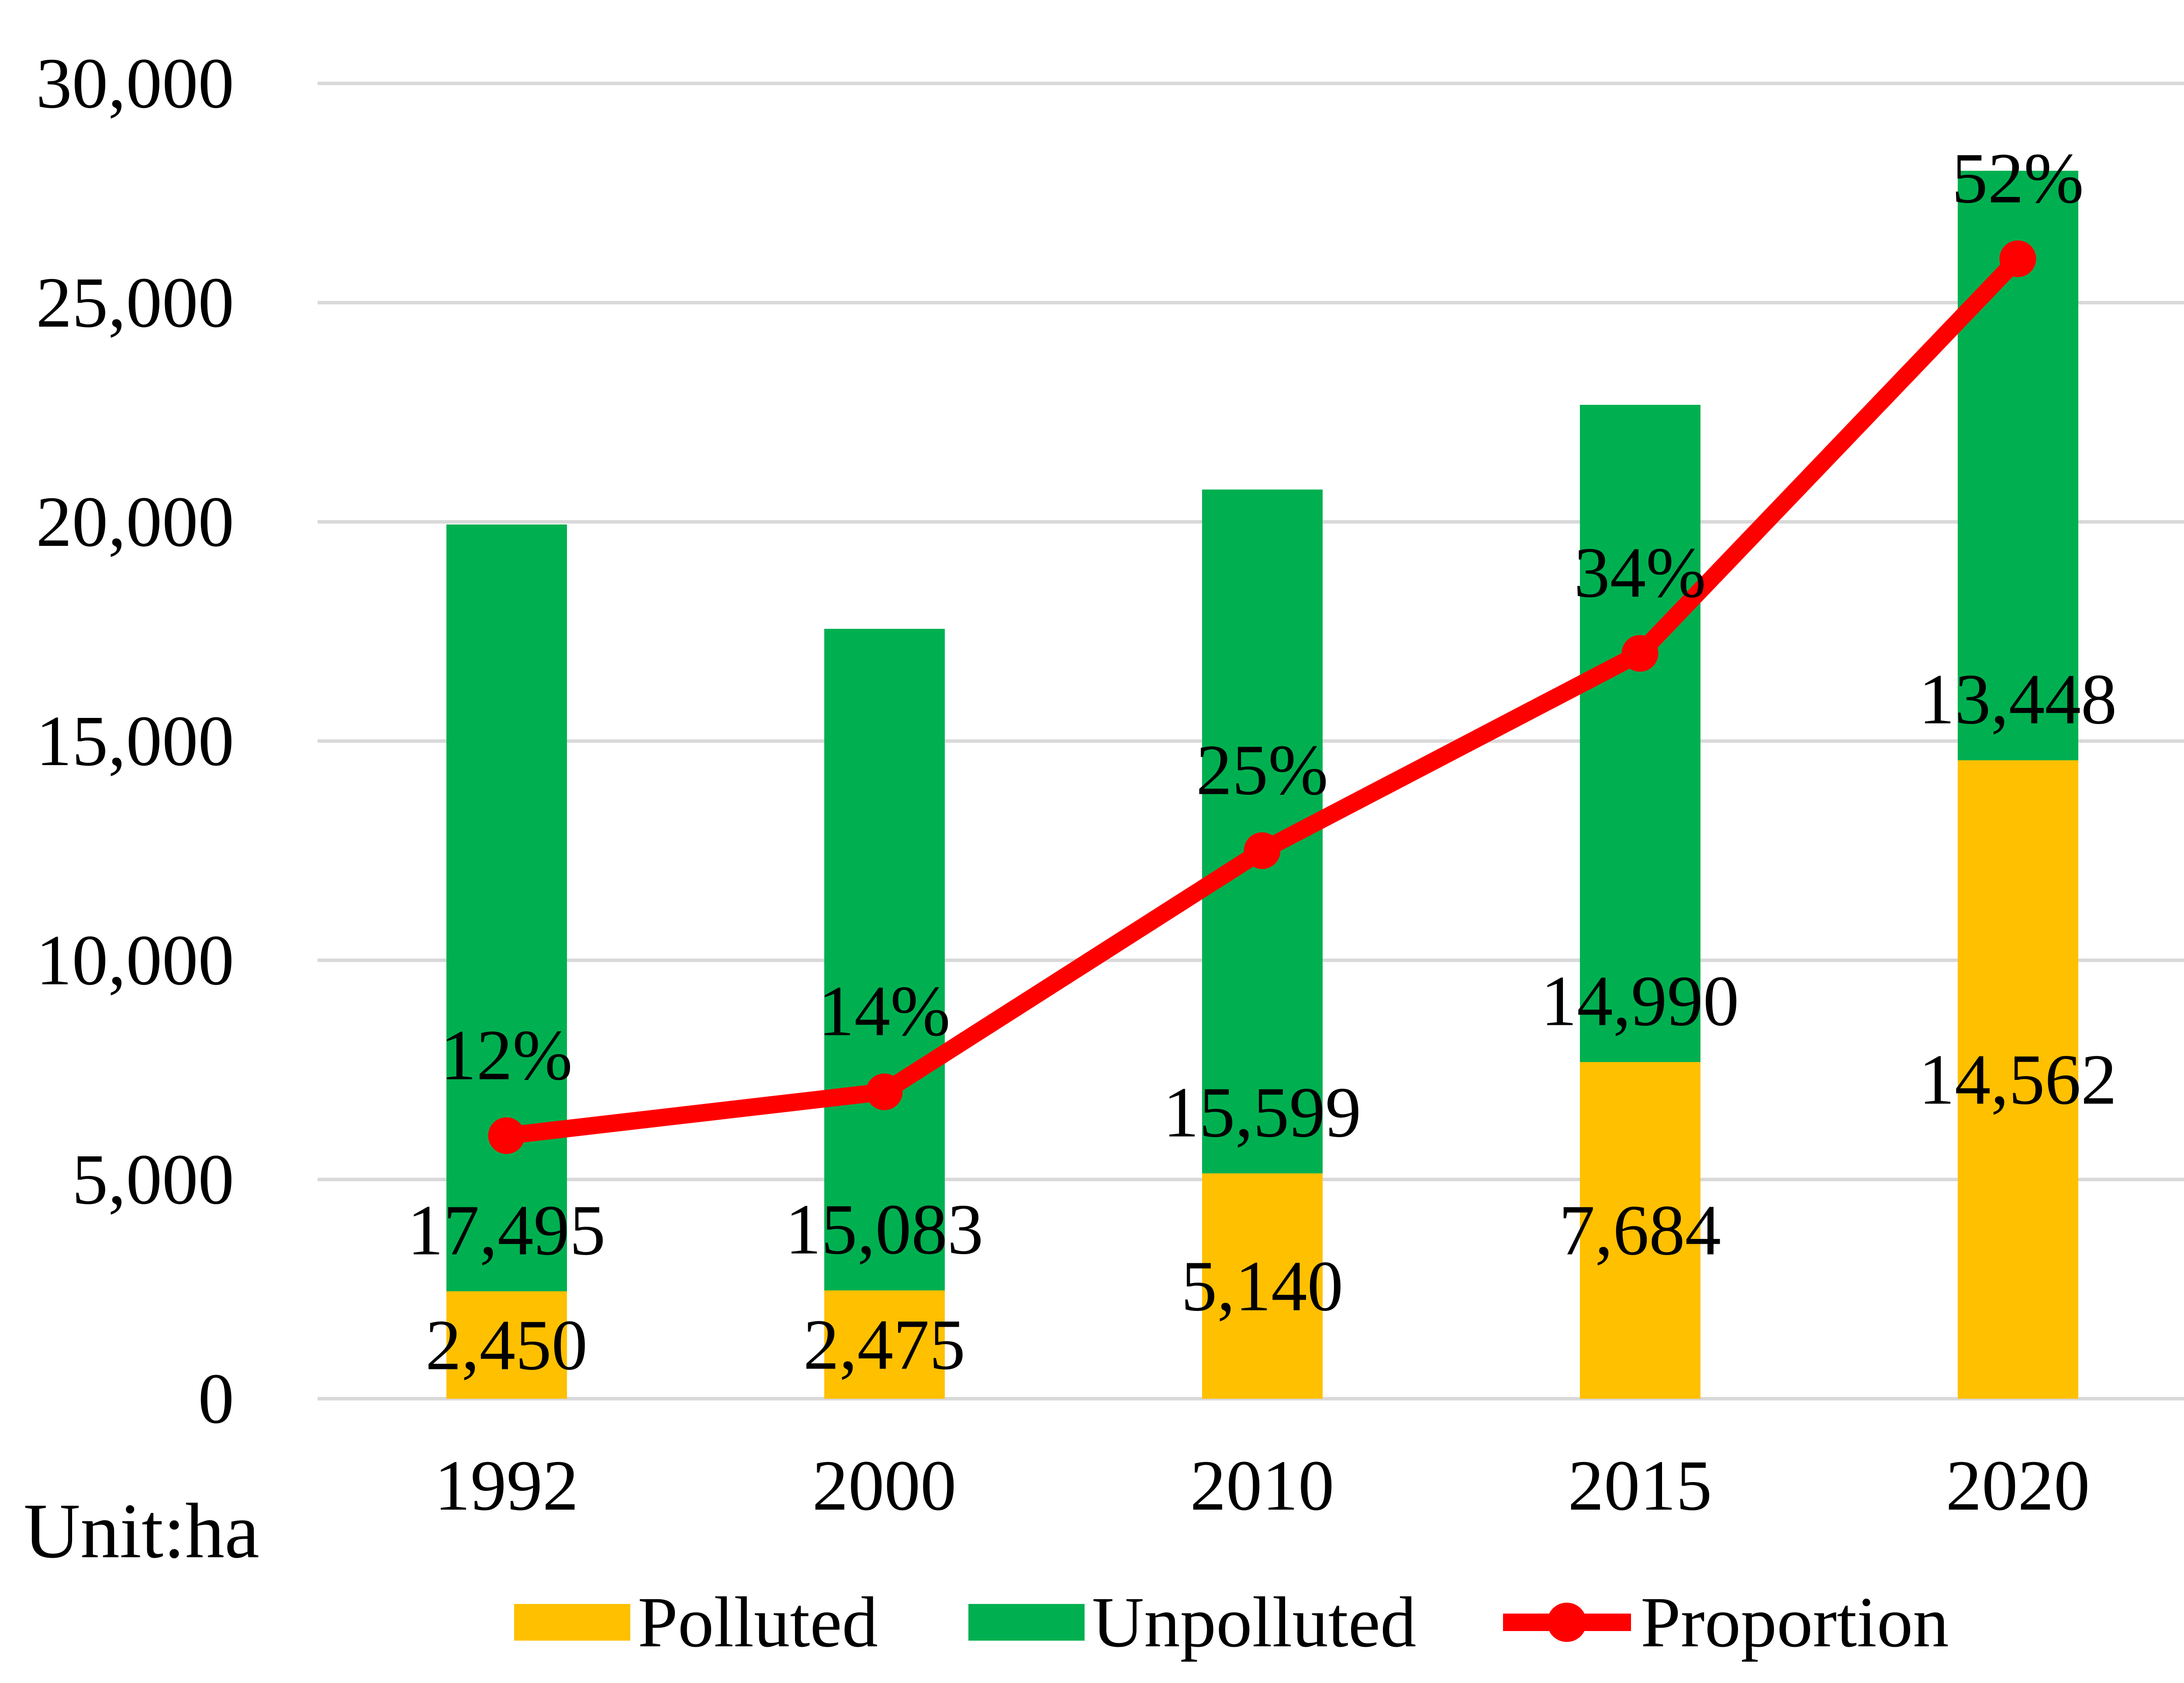 Image resolution: width=2184 pixels, height=1683 pixels. I want to click on data-label-unpolluted-2000: 15,083, so click(884, 1229).